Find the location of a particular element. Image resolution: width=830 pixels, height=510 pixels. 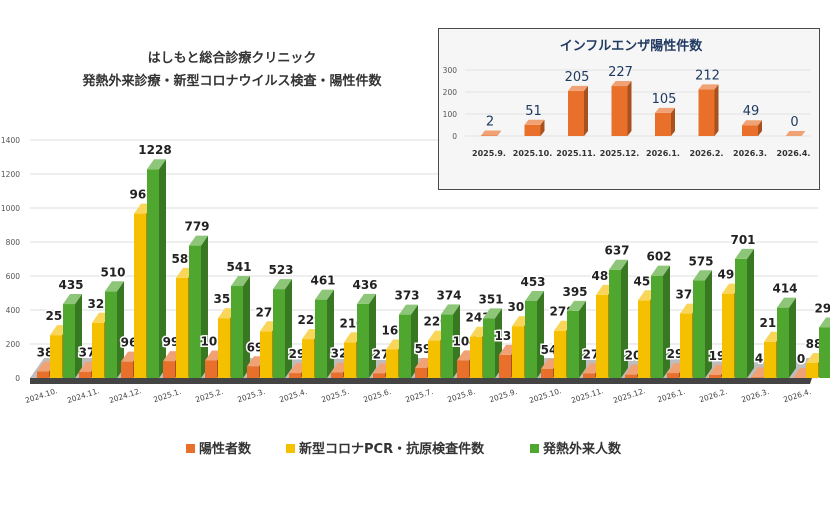

data-label: 523 is located at coordinates (280, 270).